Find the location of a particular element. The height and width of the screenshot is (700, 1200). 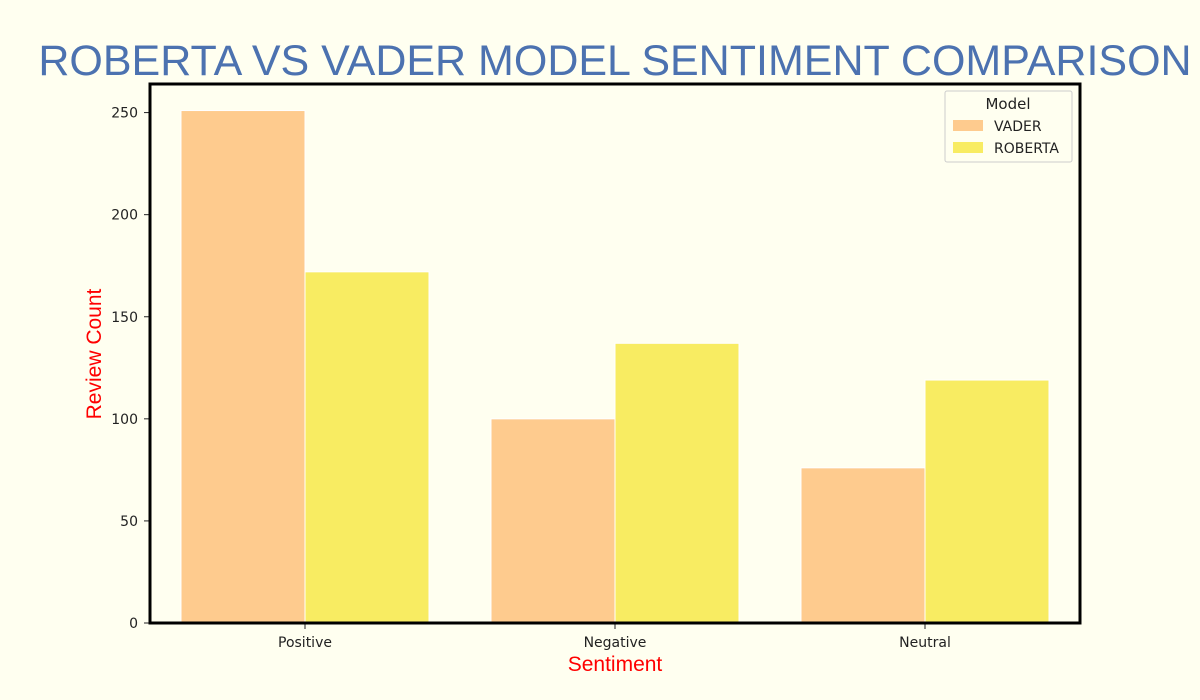

y-tick-label: 50 is located at coordinates (129, 522).